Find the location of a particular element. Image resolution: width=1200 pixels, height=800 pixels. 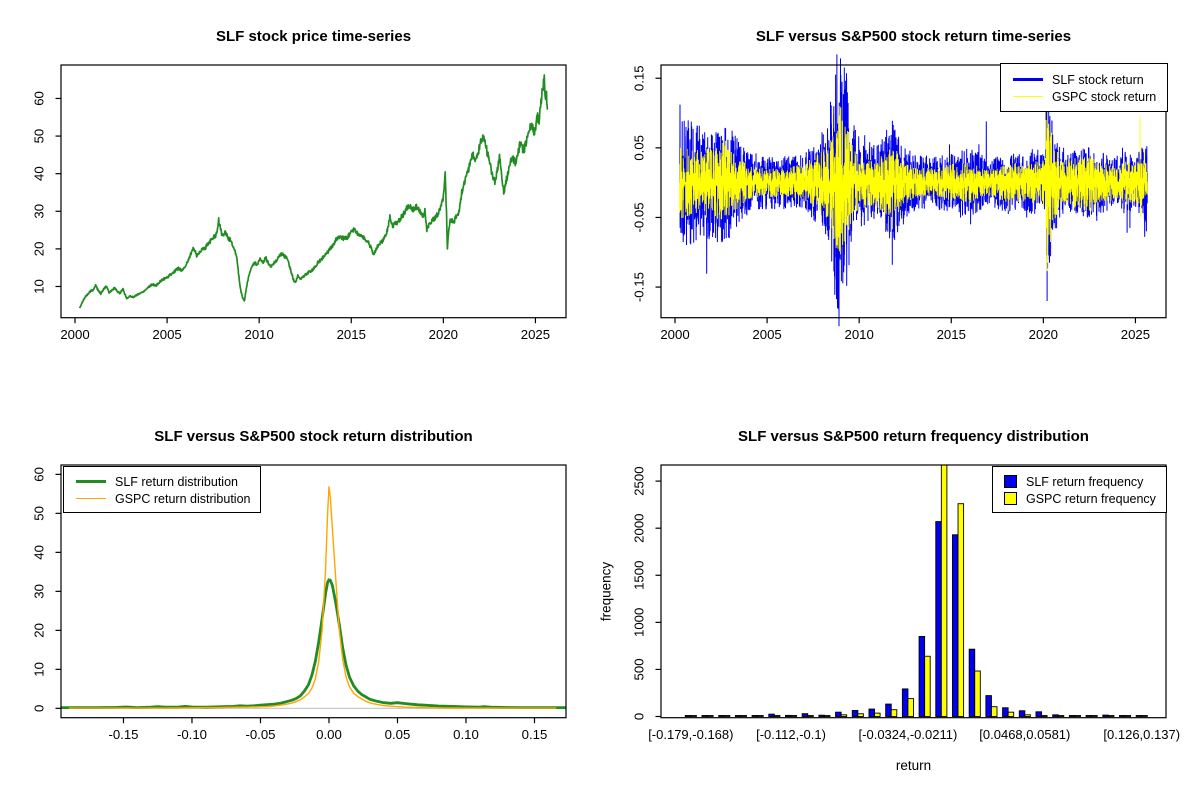

y-axis: 0 500 1000 1500 2000 2500 is located at coordinates (646, 593).